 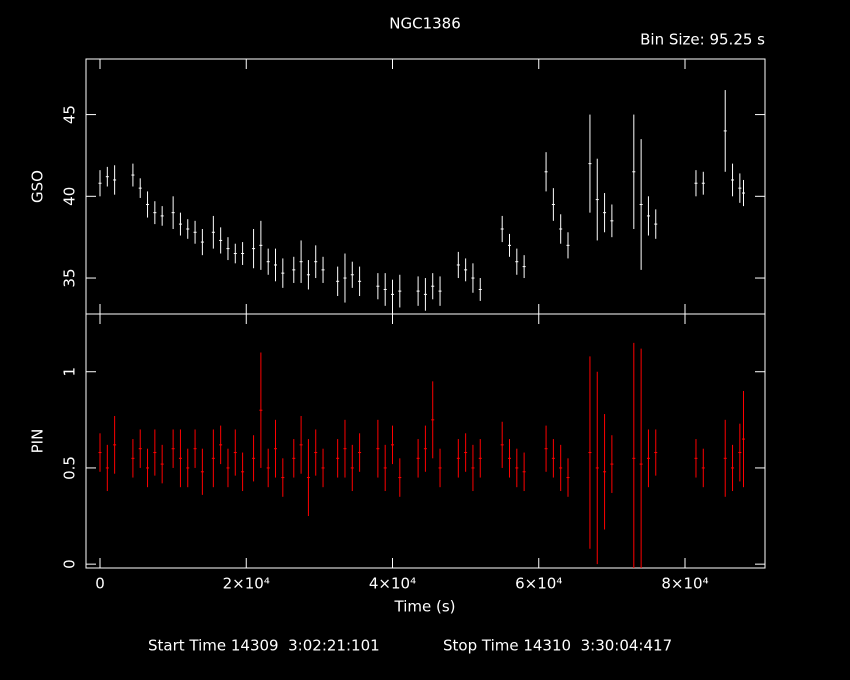 What do you see at coordinates (702, 40) in the screenshot?
I see `bin-size: Bin Size: 95.25 s` at bounding box center [702, 40].